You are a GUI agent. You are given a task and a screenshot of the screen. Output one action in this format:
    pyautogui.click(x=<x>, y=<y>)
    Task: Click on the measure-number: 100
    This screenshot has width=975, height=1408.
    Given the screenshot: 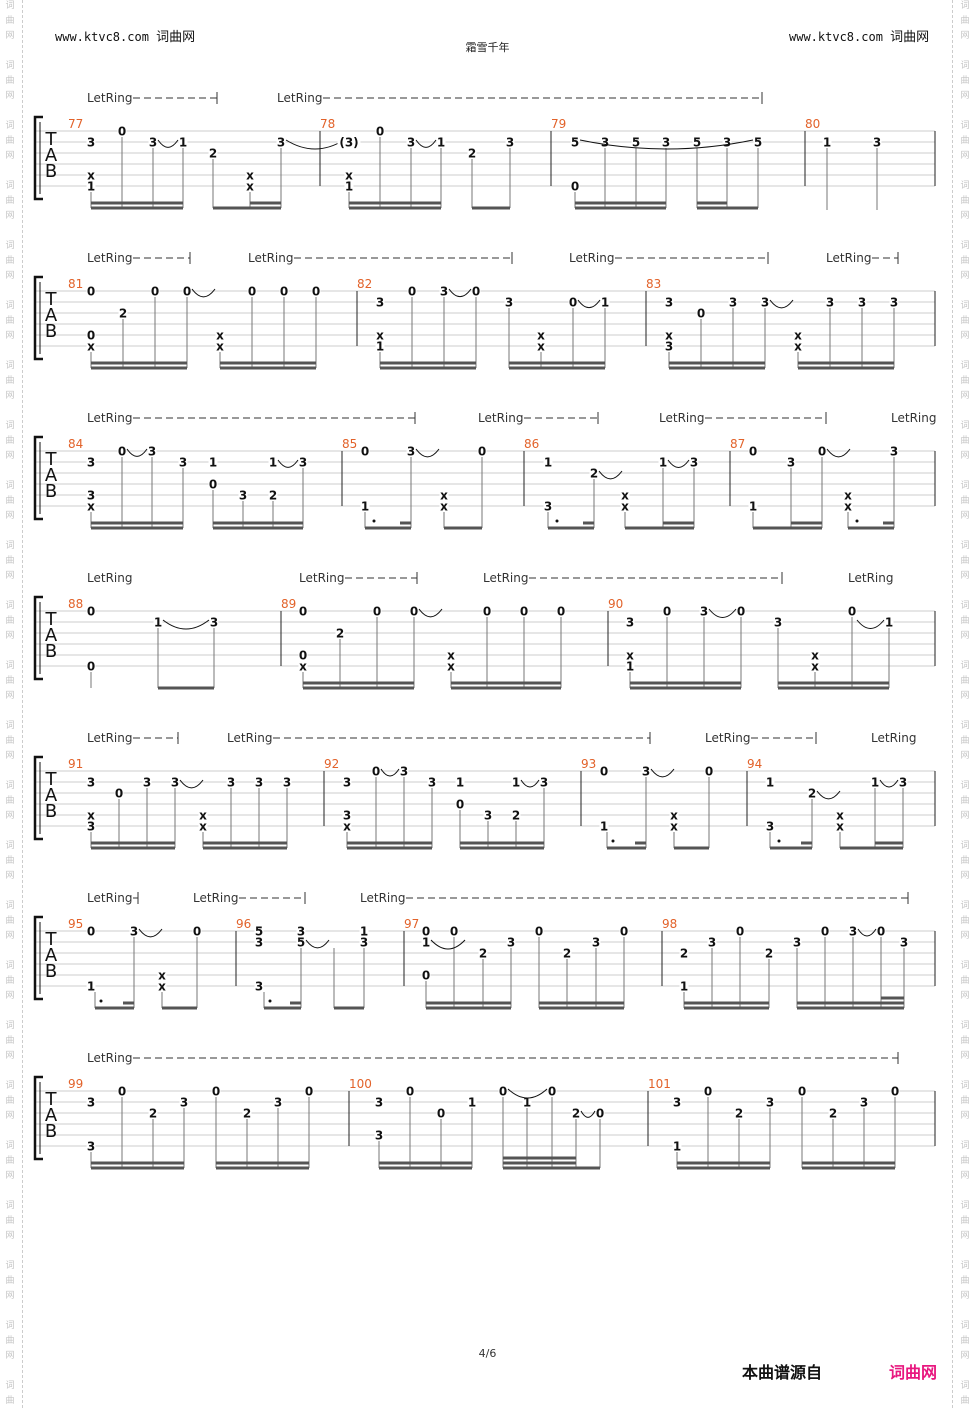 What is the action you would take?
    pyautogui.click(x=360, y=1084)
    